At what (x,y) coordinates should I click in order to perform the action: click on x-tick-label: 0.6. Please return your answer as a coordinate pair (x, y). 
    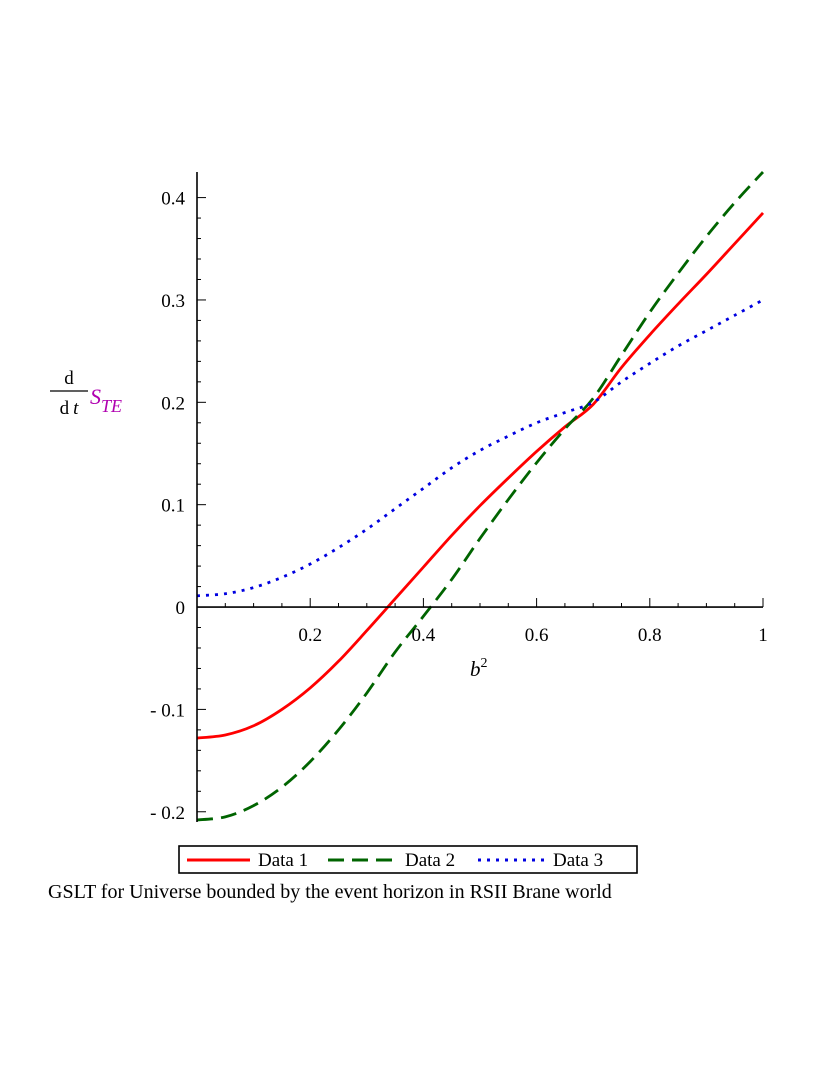
    Looking at the image, I should click on (537, 635).